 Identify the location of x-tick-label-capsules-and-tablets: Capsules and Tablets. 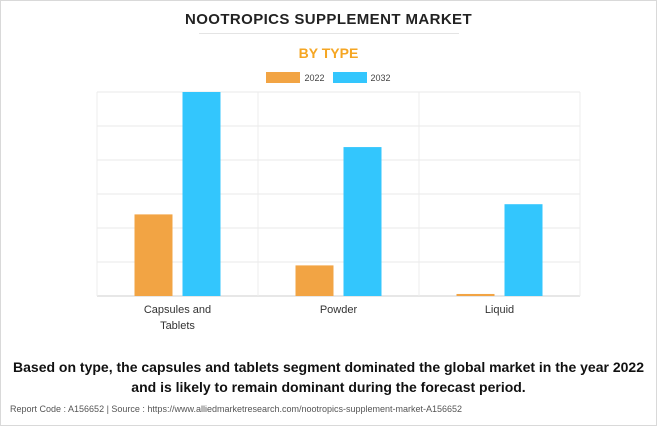
(177, 318).